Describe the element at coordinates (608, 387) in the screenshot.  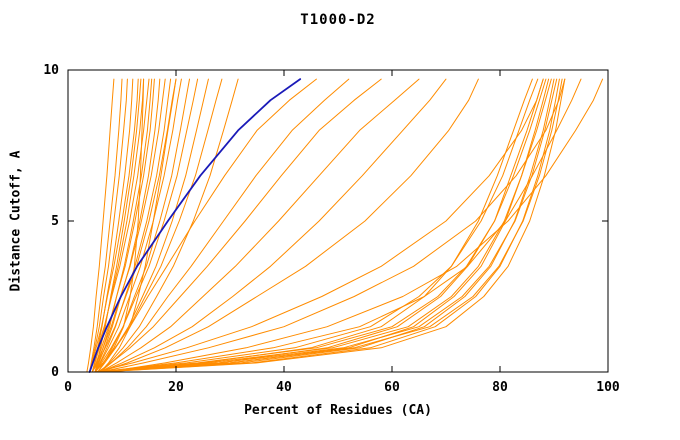
I see `svg-text: 100` at that location.